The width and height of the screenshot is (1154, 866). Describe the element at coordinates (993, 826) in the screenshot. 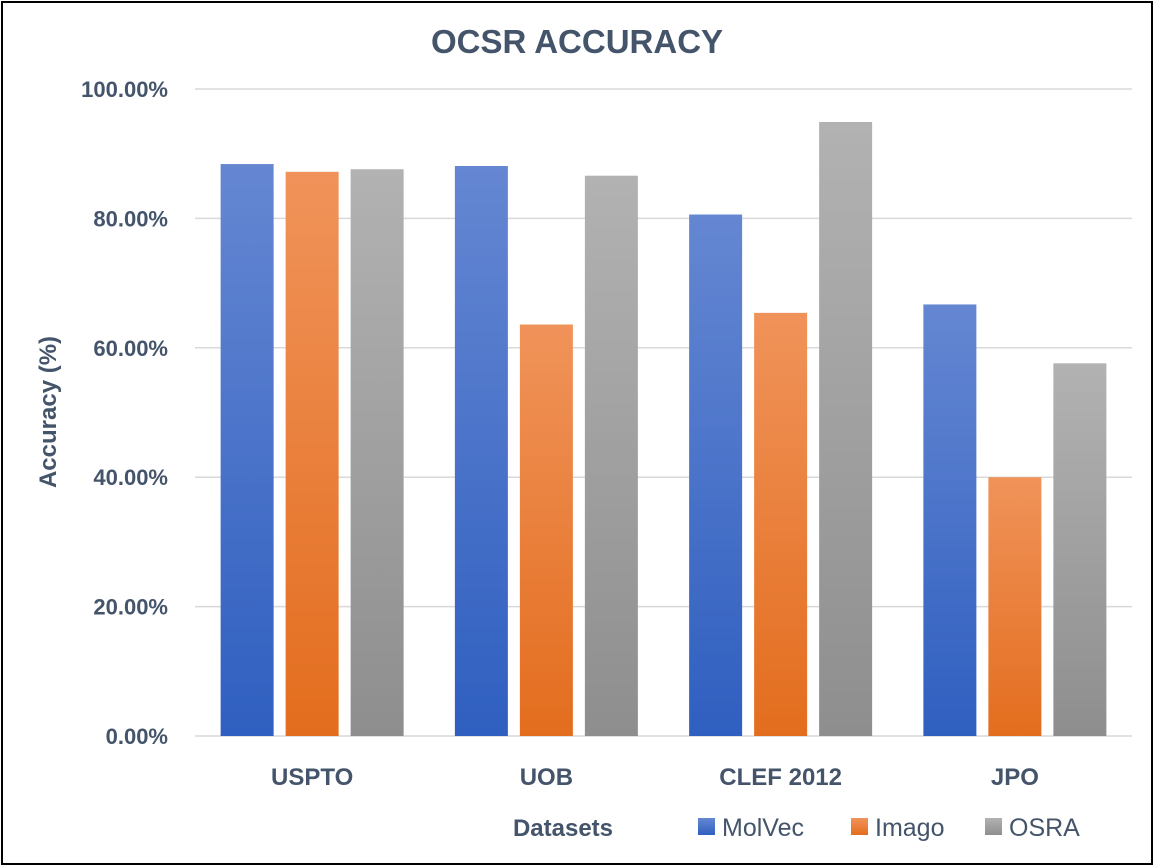

I see `legend-swatch-osra` at that location.